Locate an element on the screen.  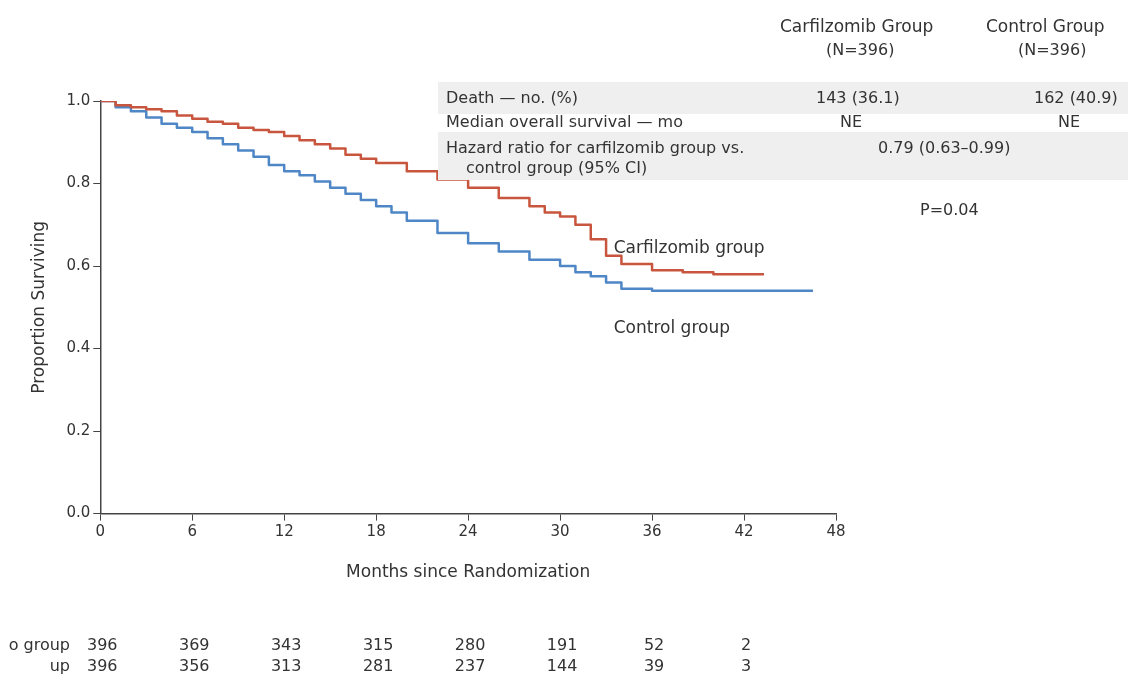
text: up is located at coordinates (59, 666).